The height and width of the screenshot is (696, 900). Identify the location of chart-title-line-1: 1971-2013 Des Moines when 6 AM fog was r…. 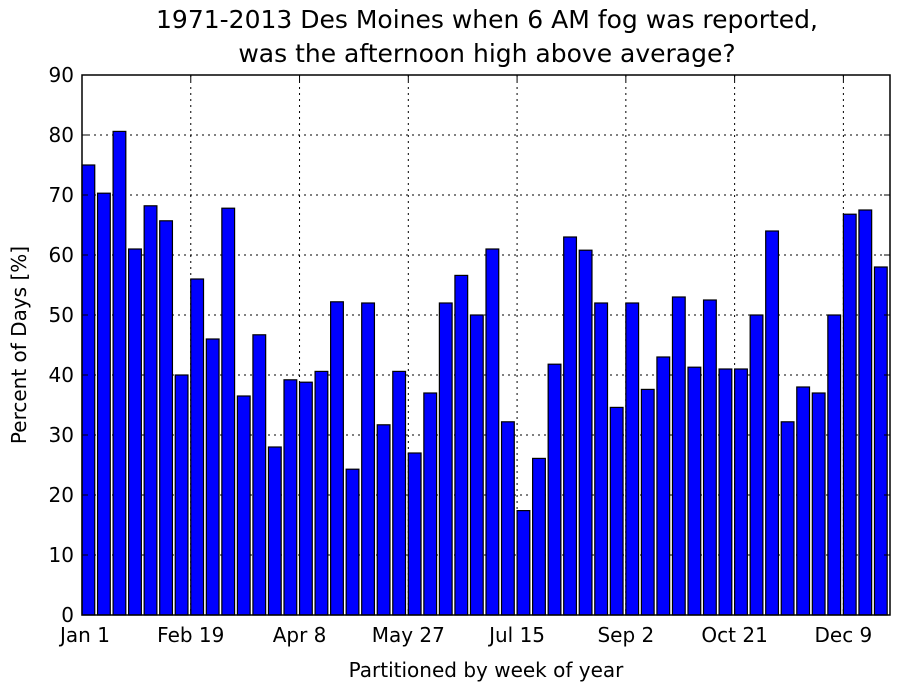
(487, 19).